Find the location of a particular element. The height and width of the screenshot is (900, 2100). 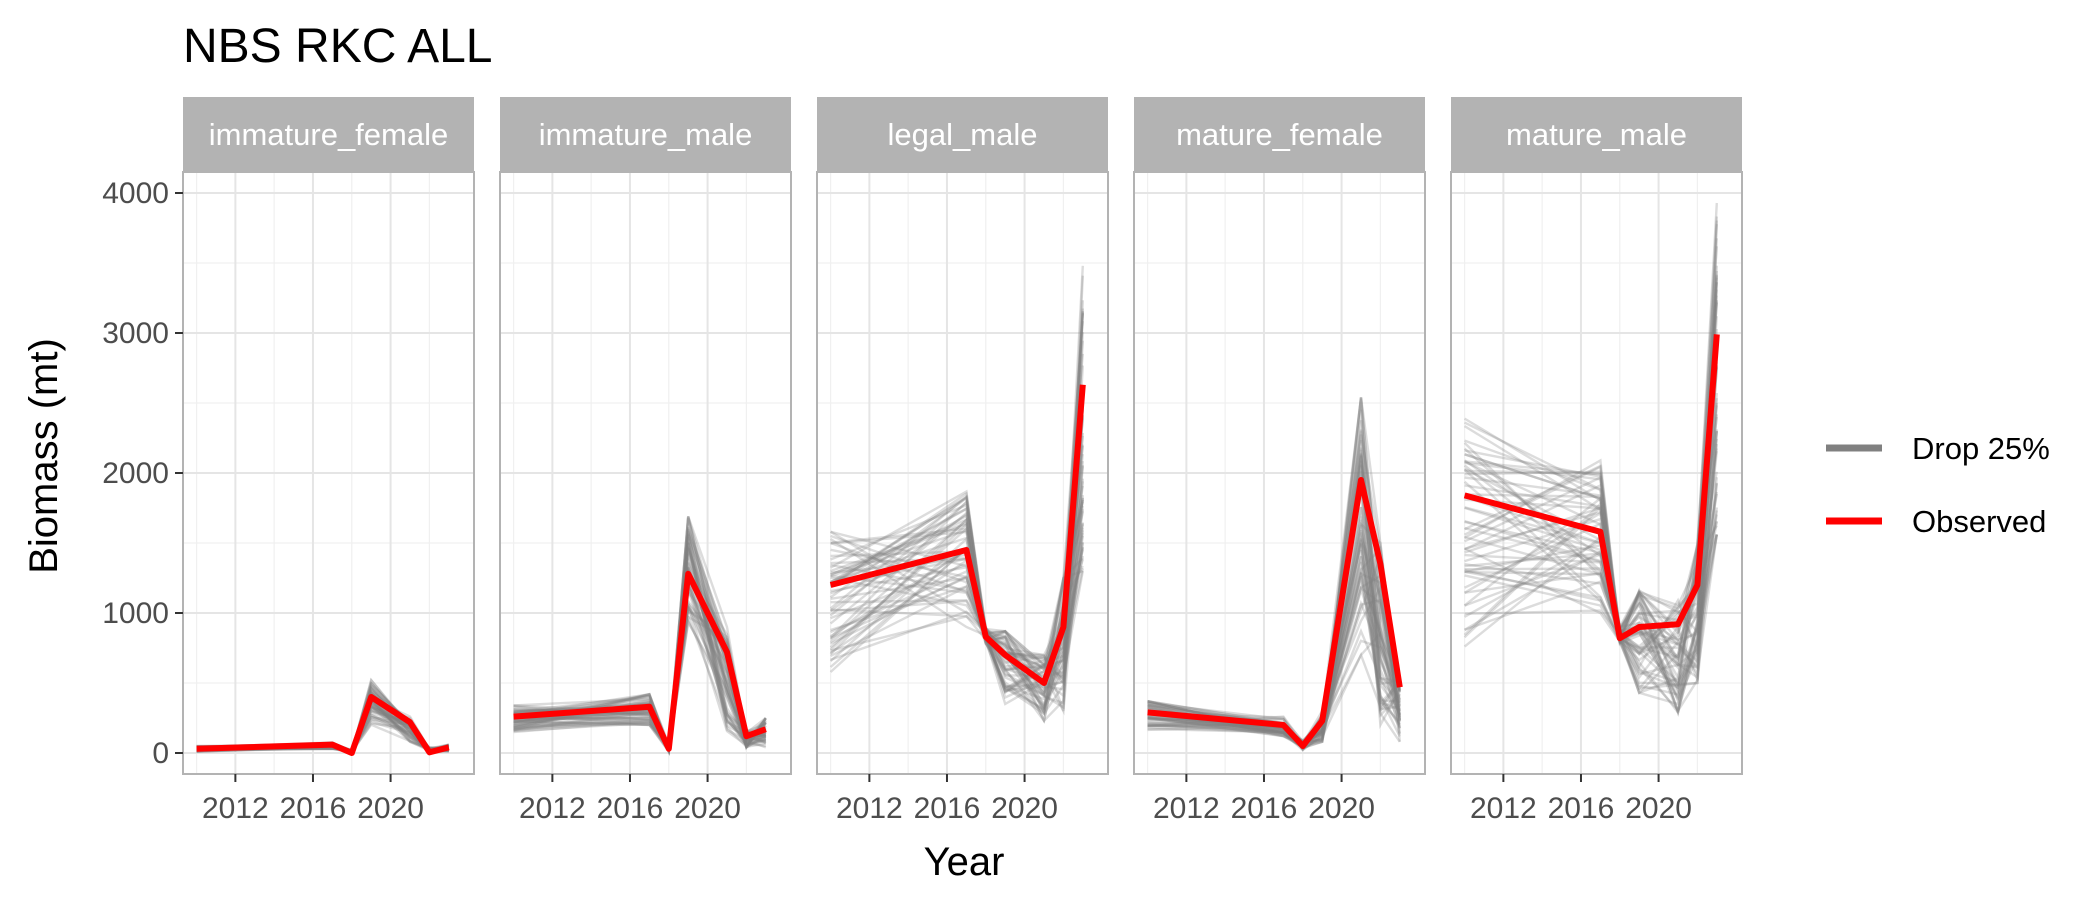

drop-25-lines is located at coordinates (1590, 460).